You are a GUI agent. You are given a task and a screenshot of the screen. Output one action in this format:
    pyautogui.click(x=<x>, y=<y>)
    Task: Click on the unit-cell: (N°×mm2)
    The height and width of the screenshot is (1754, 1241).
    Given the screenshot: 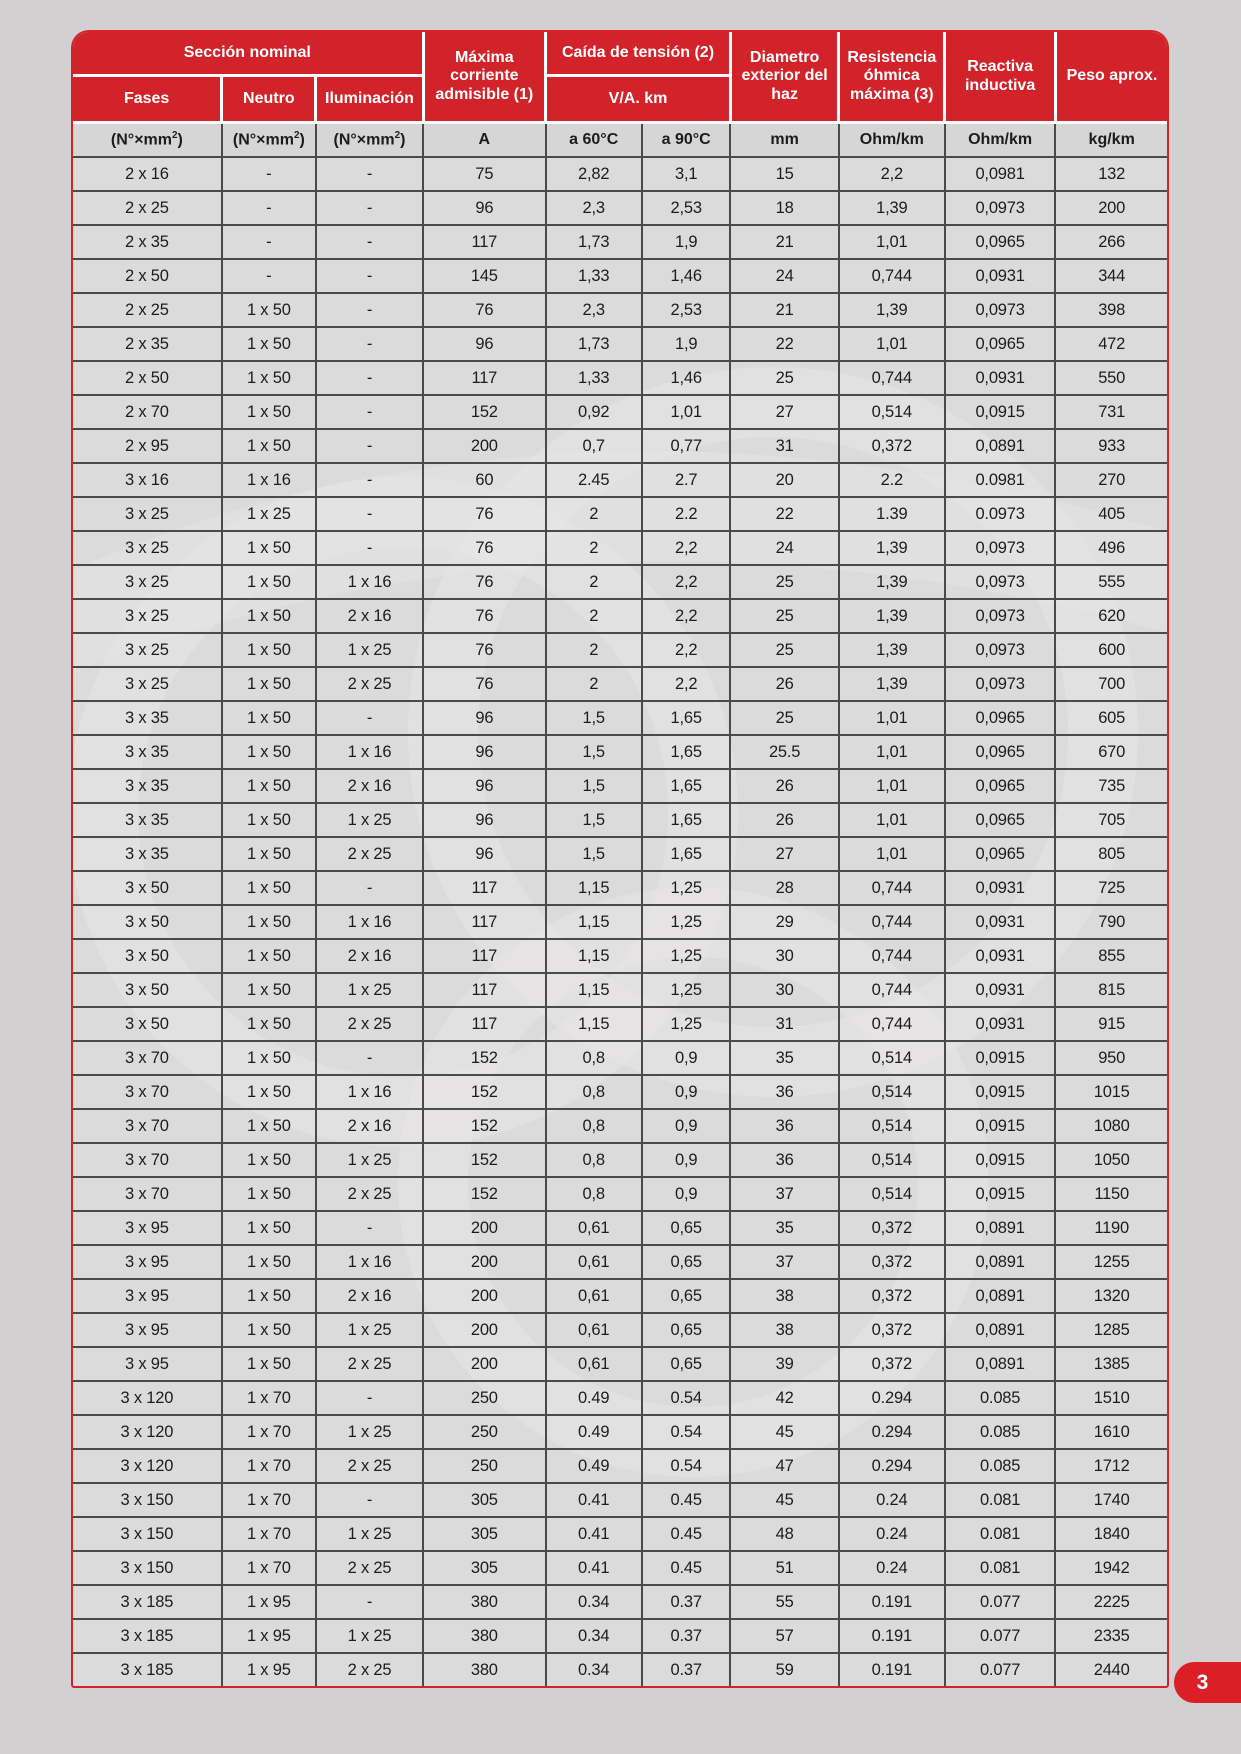 What is the action you would take?
    pyautogui.click(x=148, y=140)
    